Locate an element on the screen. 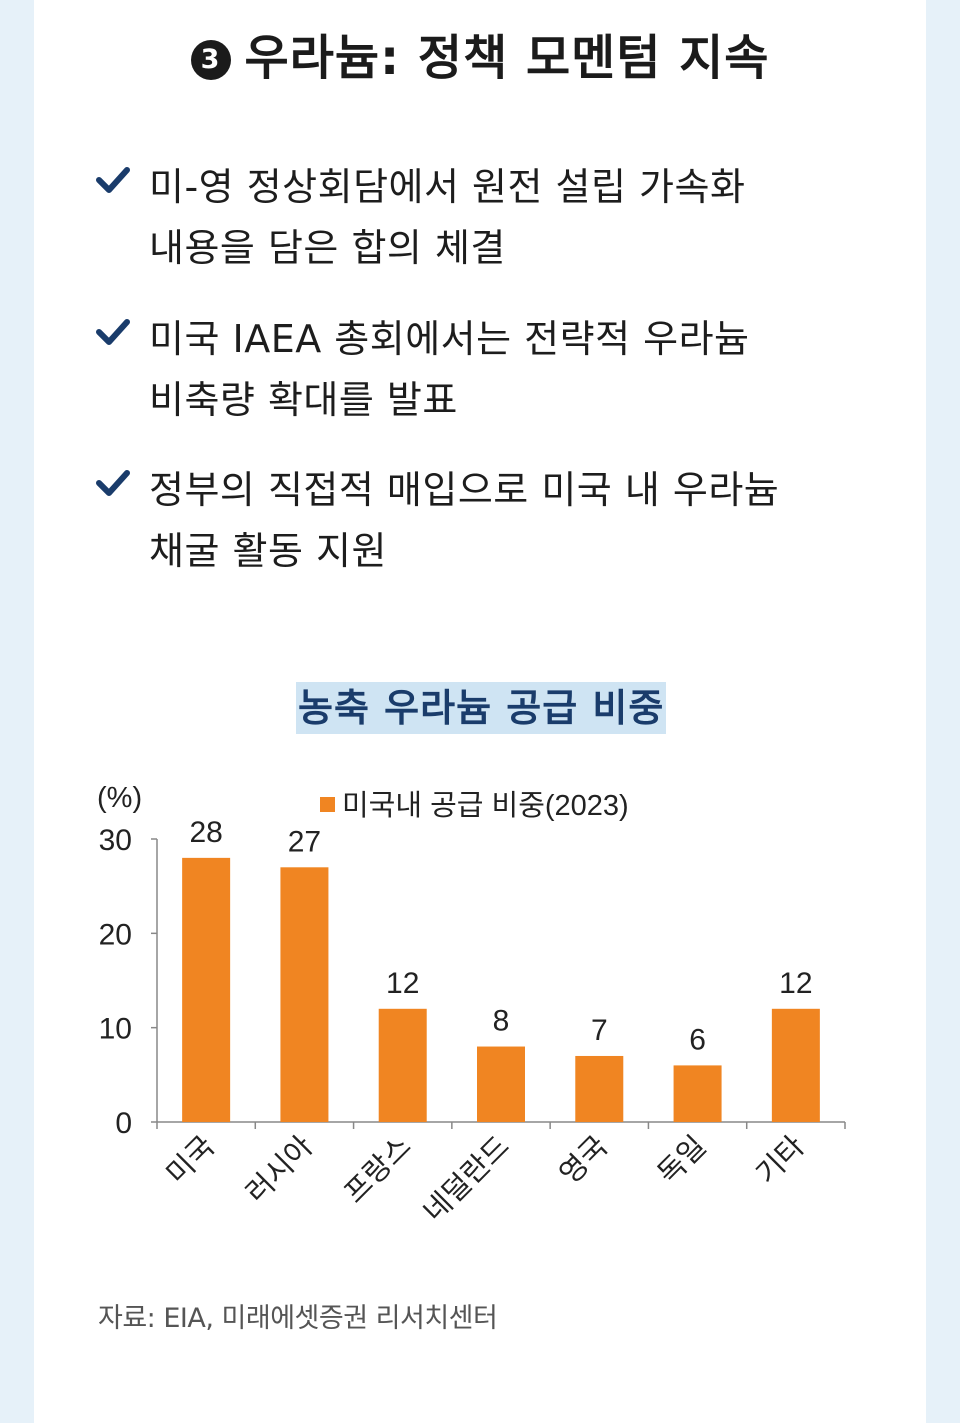 Image resolution: width=960 pixels, height=1423 pixels. x-tick-label: 독일 is located at coordinates (682, 1160).